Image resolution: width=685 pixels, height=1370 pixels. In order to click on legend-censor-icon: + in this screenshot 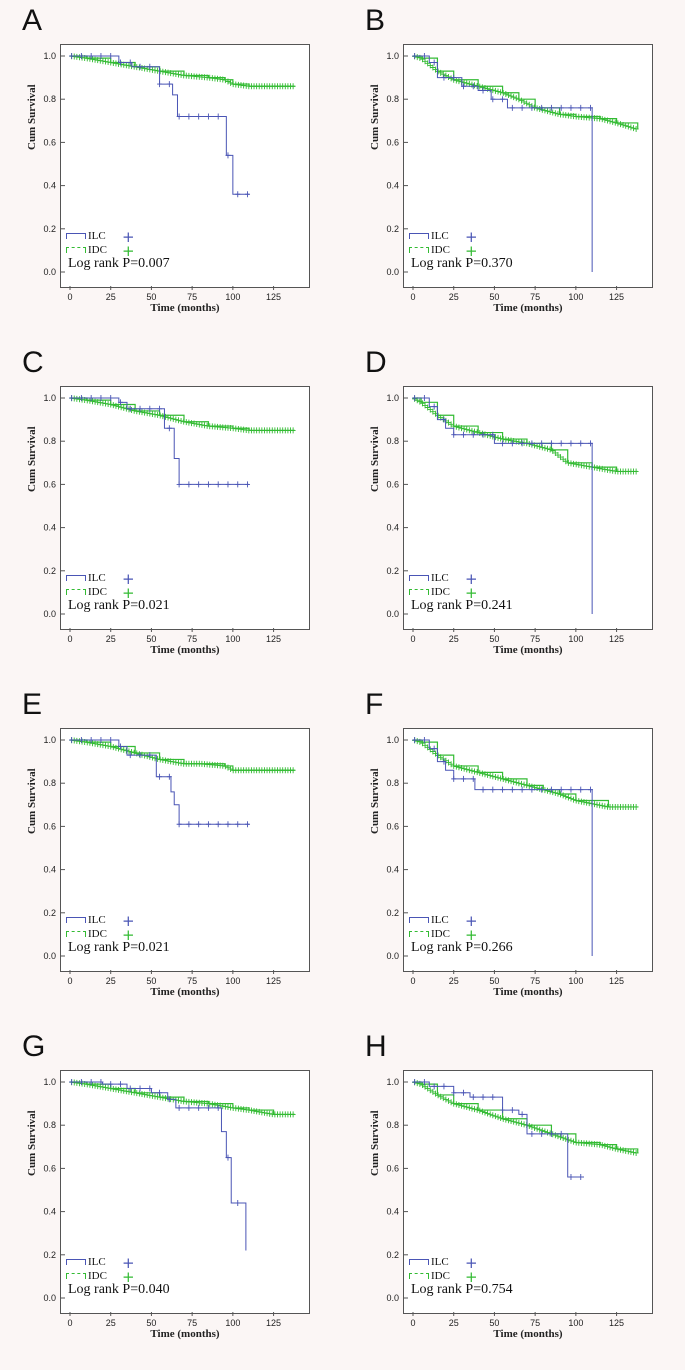, I will do `click(128, 935)`.